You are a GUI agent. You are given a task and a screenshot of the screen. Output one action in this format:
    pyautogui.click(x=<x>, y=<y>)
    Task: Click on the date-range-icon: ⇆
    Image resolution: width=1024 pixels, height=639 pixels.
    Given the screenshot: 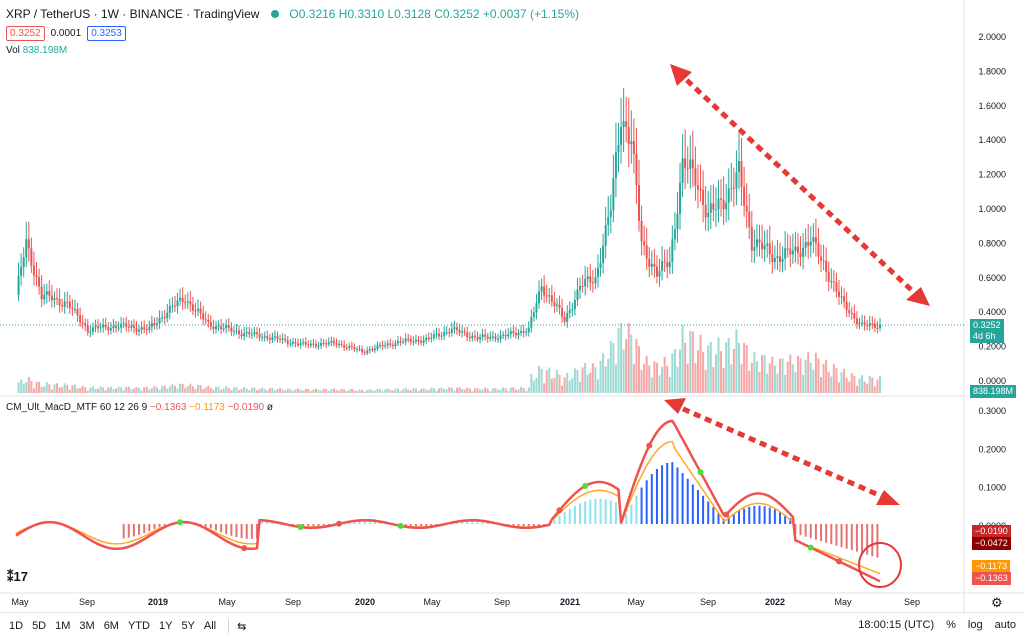 What is the action you would take?
    pyautogui.click(x=242, y=626)
    